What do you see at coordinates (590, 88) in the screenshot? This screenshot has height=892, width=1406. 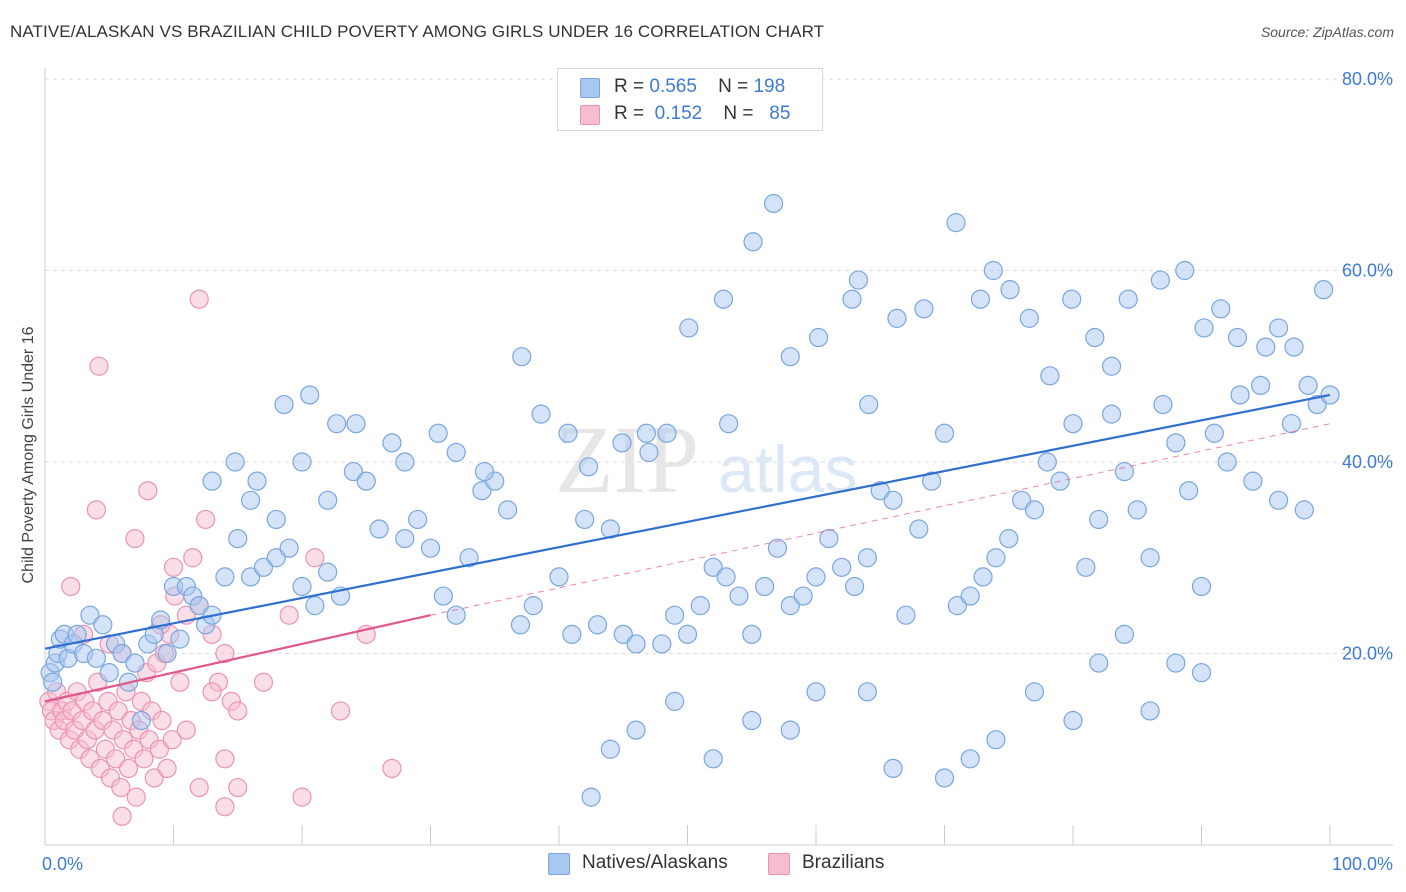 I see `legend-swatch-natives` at bounding box center [590, 88].